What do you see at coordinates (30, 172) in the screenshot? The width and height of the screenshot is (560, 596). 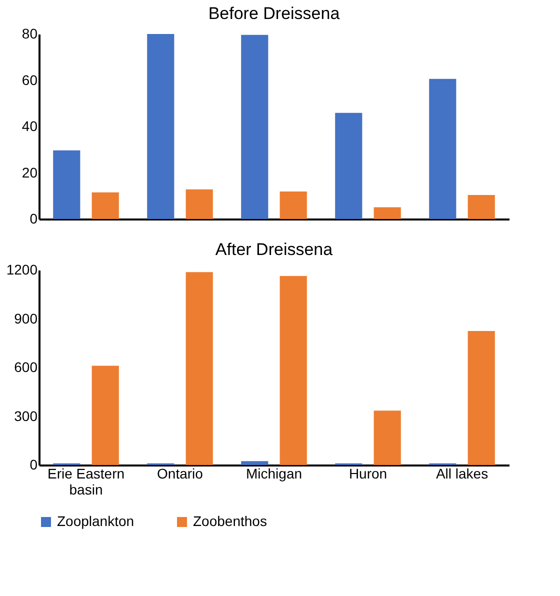 I see `y-tick-label: 20` at bounding box center [30, 172].